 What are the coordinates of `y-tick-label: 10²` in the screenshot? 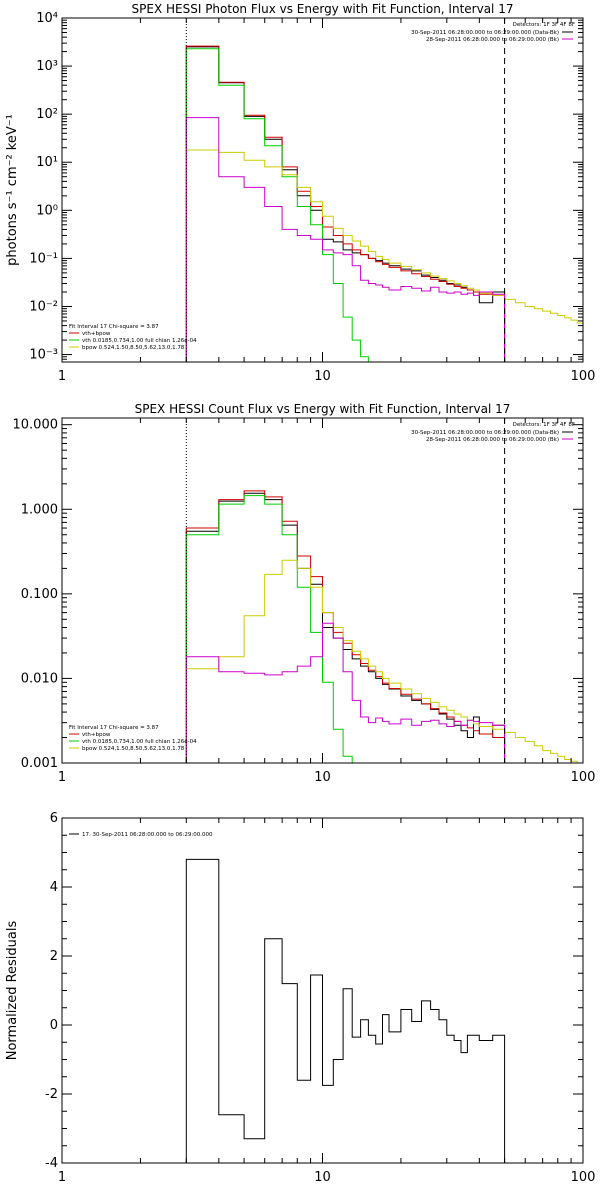 It's located at (47, 114).